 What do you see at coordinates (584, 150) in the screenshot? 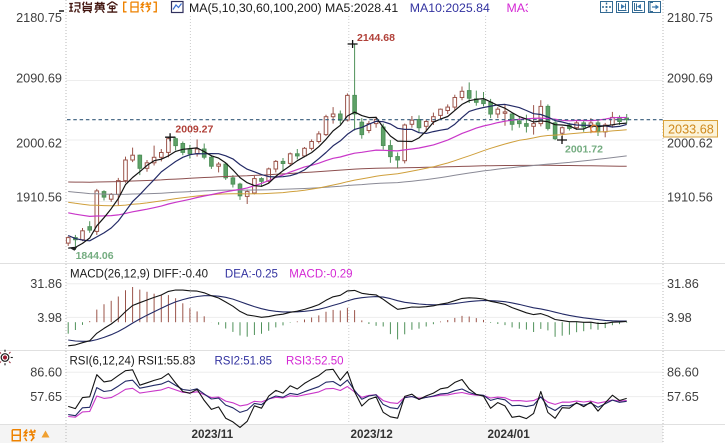
I see `svg-text: 2001.72` at bounding box center [584, 150].